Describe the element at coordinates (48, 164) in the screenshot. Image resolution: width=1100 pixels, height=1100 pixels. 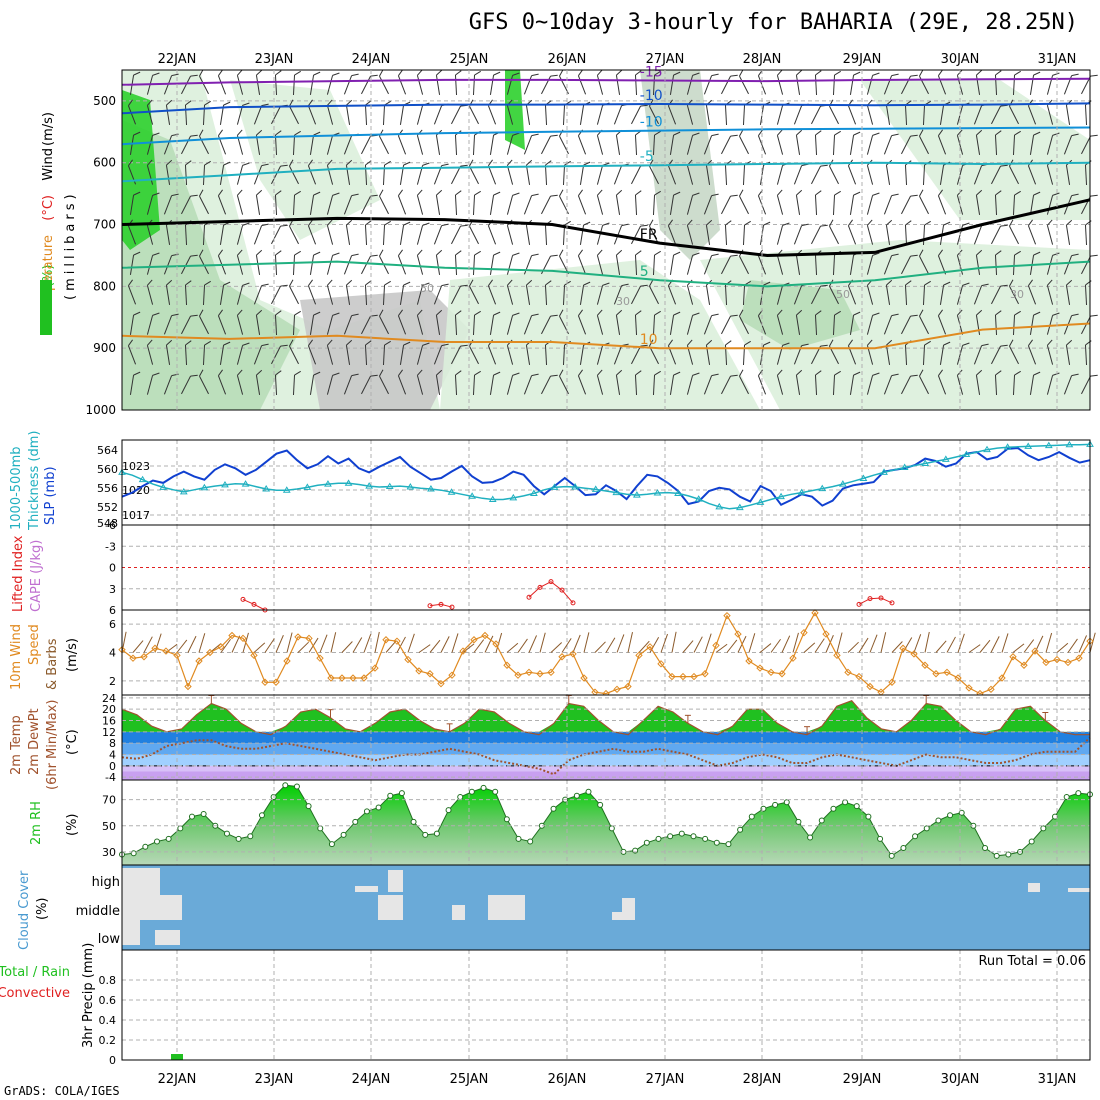
I see `ylabel-wind: Wind` at that location.